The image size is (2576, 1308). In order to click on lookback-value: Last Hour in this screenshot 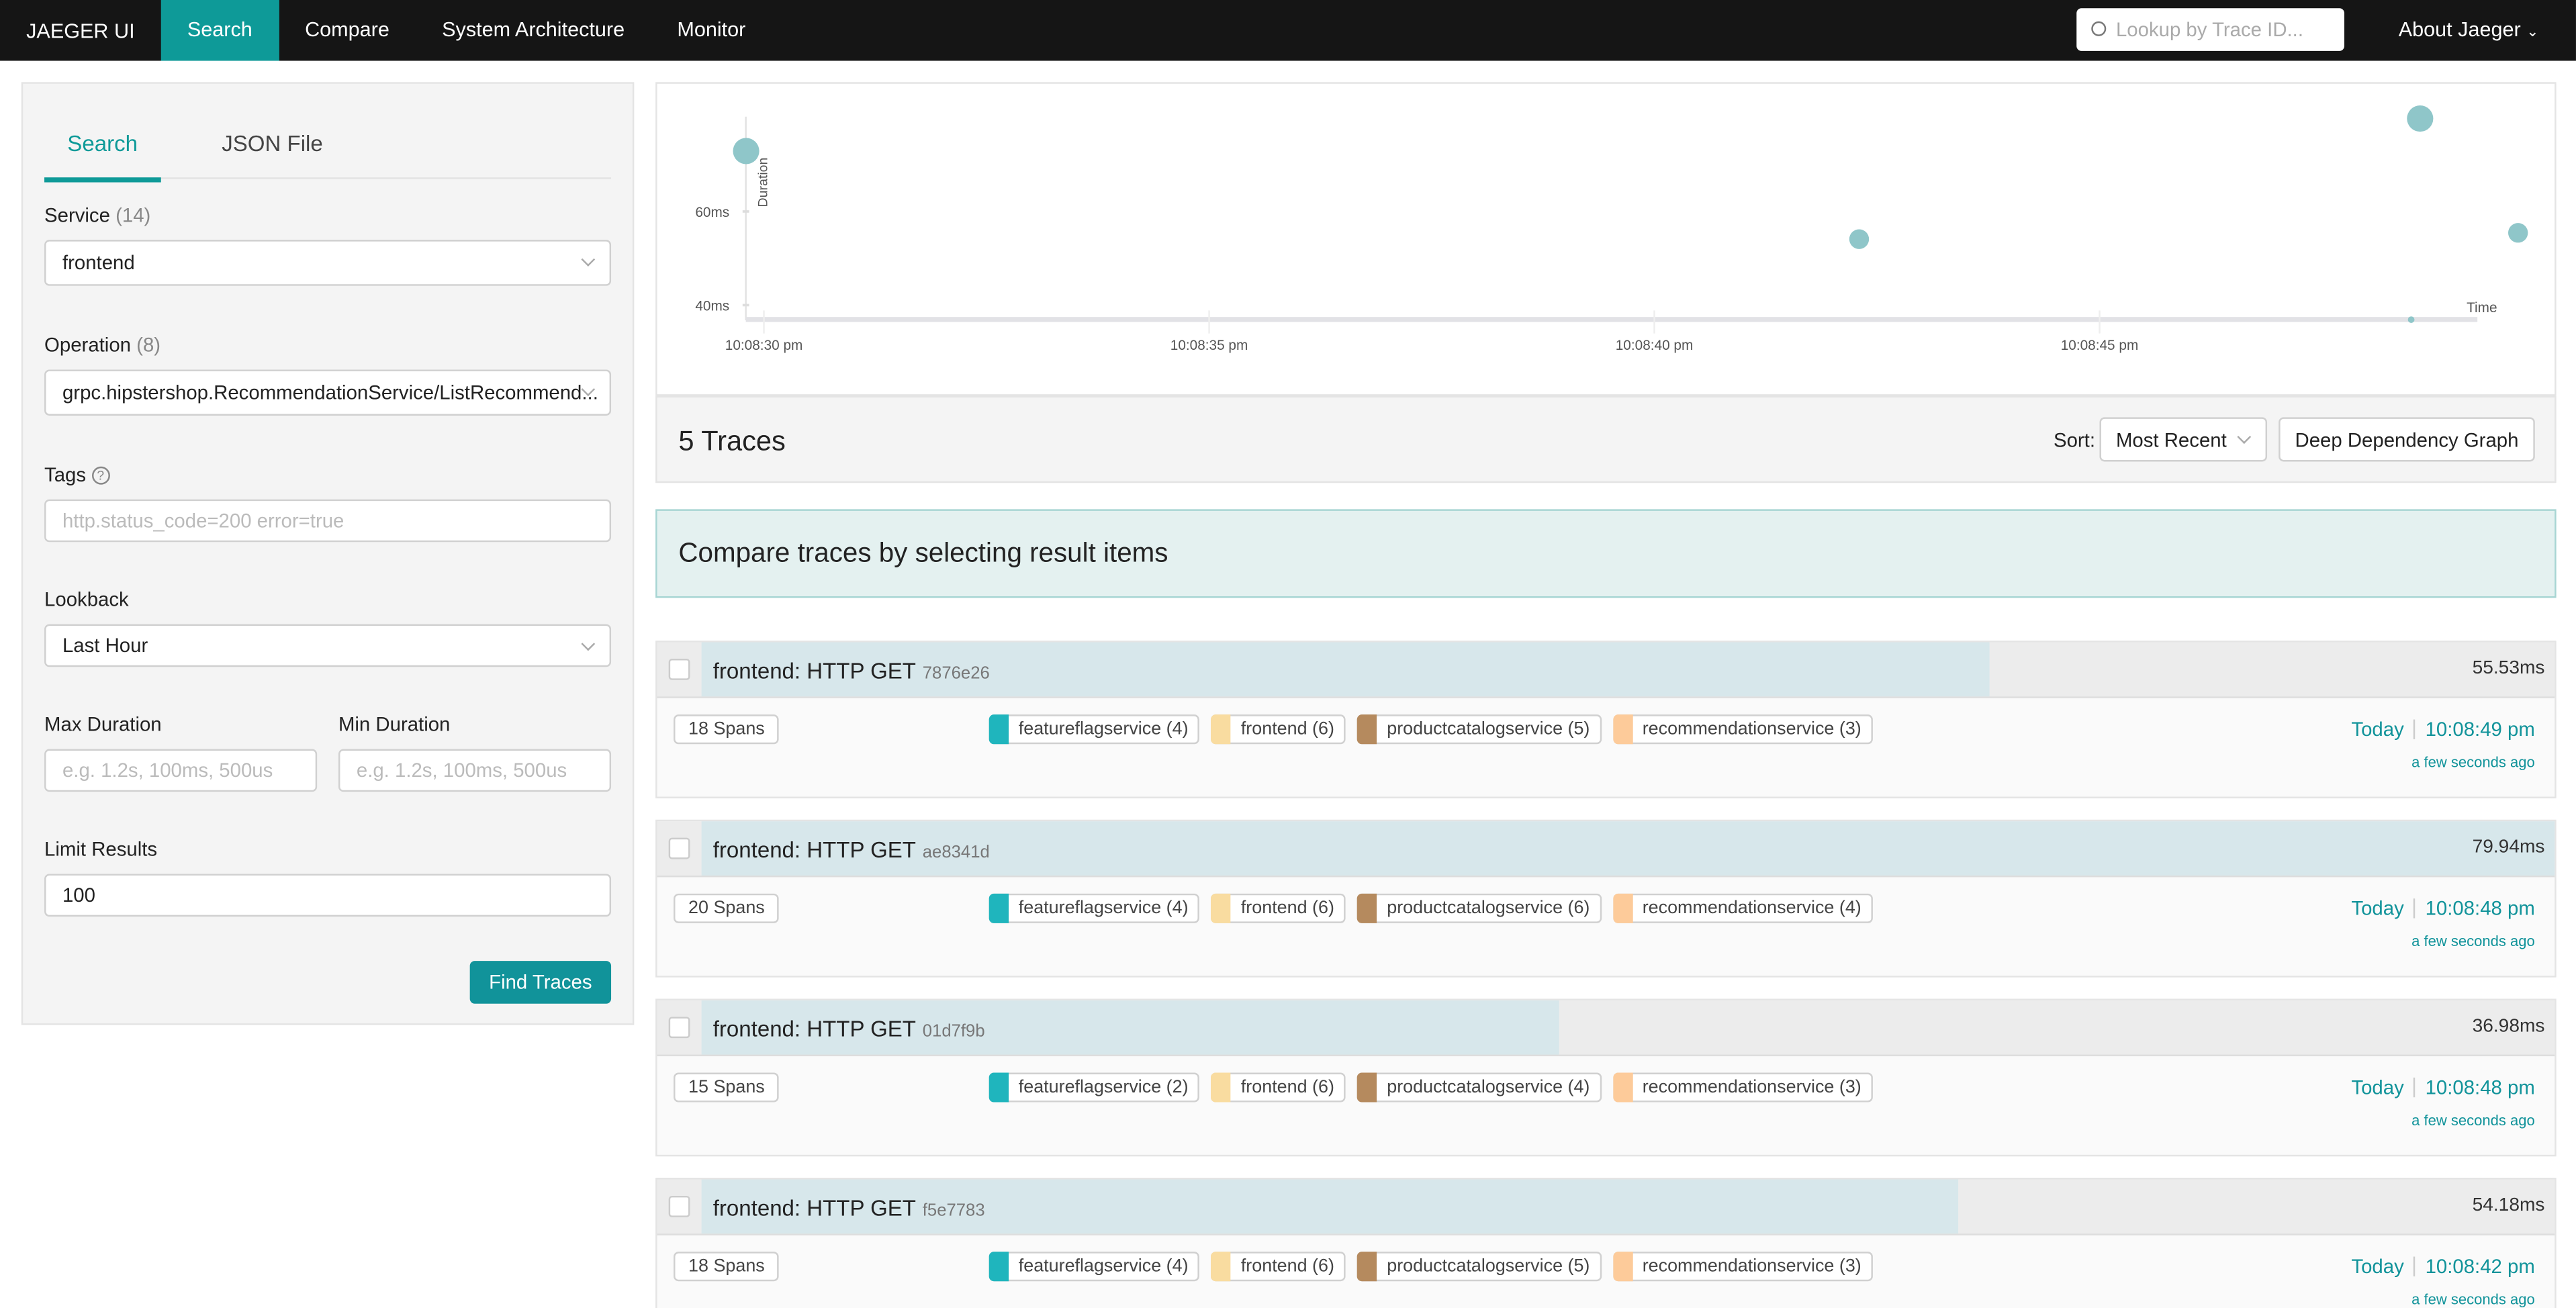, I will do `click(105, 645)`.